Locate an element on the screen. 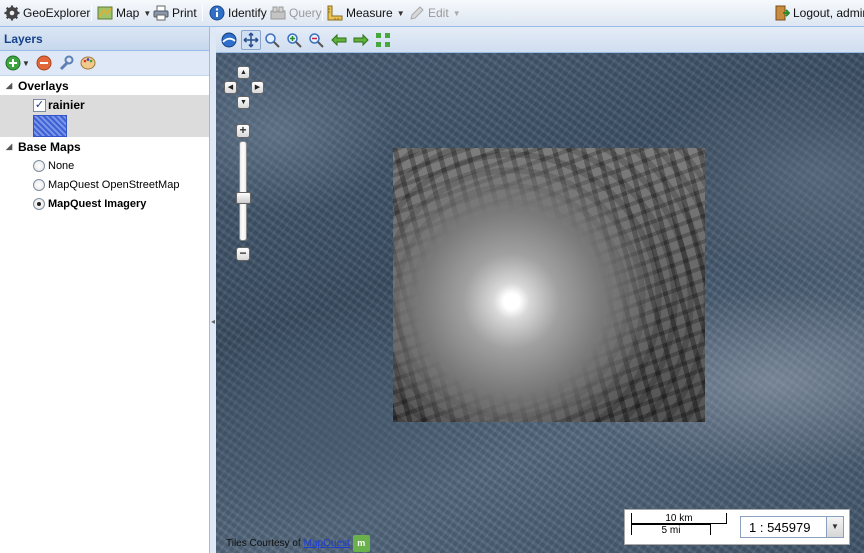 The image size is (864, 553). pan-arrows-icon is located at coordinates (251, 40).